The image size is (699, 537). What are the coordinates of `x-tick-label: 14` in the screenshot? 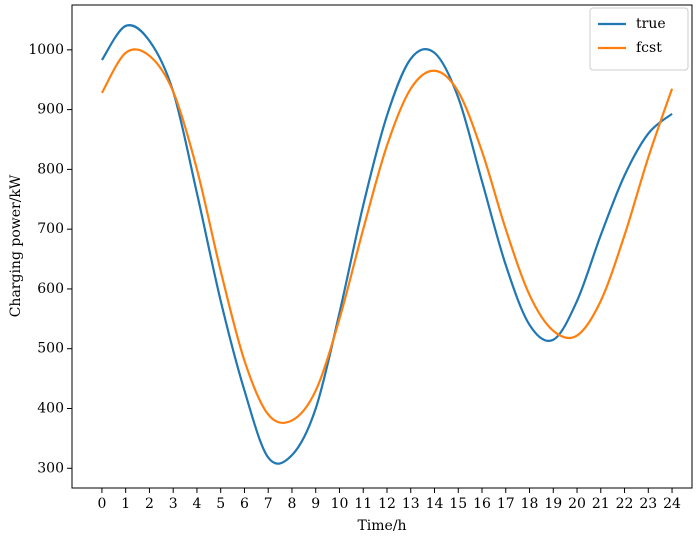 It's located at (435, 504).